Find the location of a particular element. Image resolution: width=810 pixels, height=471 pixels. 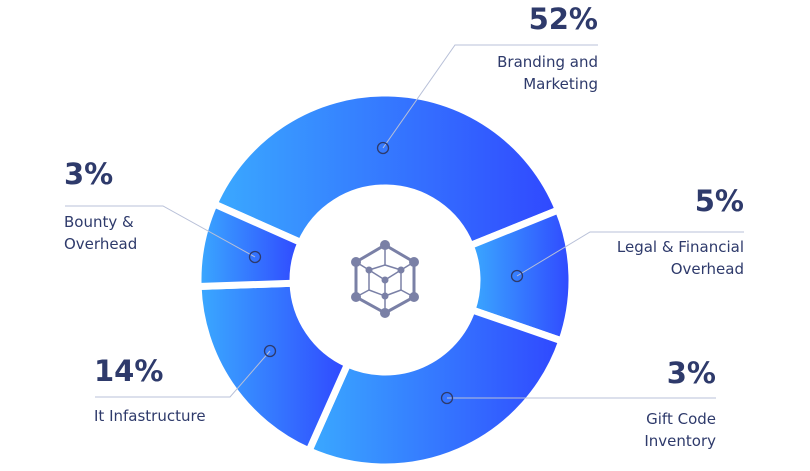

slice-bounty is located at coordinates (250, 245).